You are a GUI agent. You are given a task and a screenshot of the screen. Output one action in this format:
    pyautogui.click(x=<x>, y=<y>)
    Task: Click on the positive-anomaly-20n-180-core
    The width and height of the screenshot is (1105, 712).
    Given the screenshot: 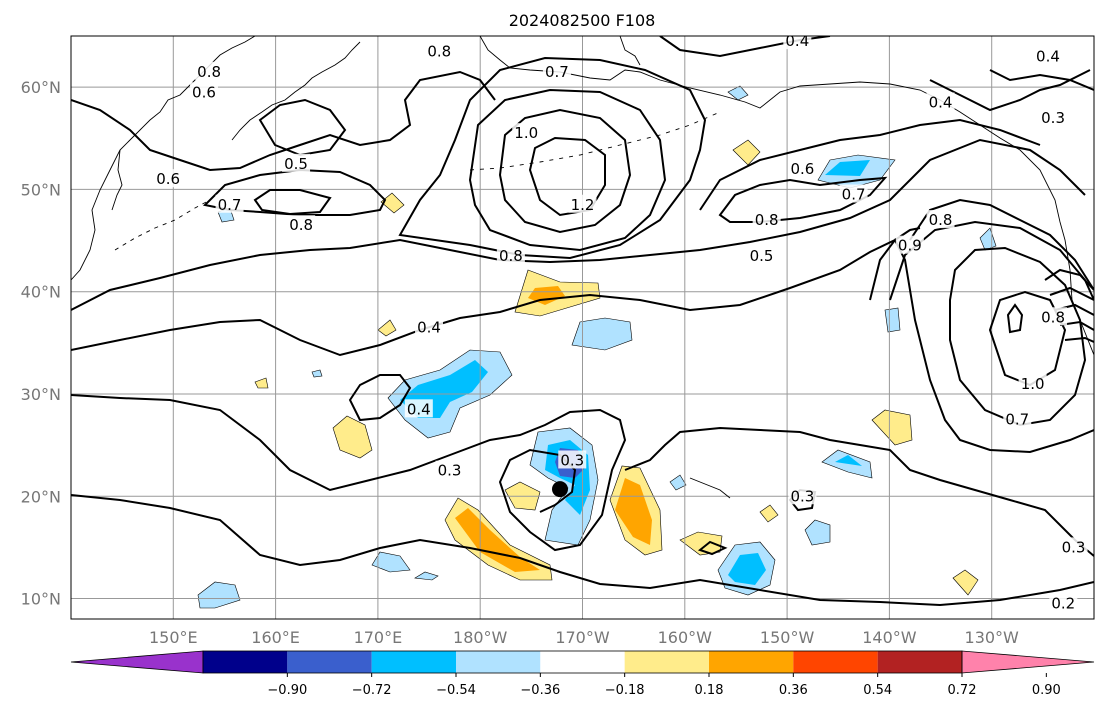 What is the action you would take?
    pyautogui.click(x=497, y=540)
    